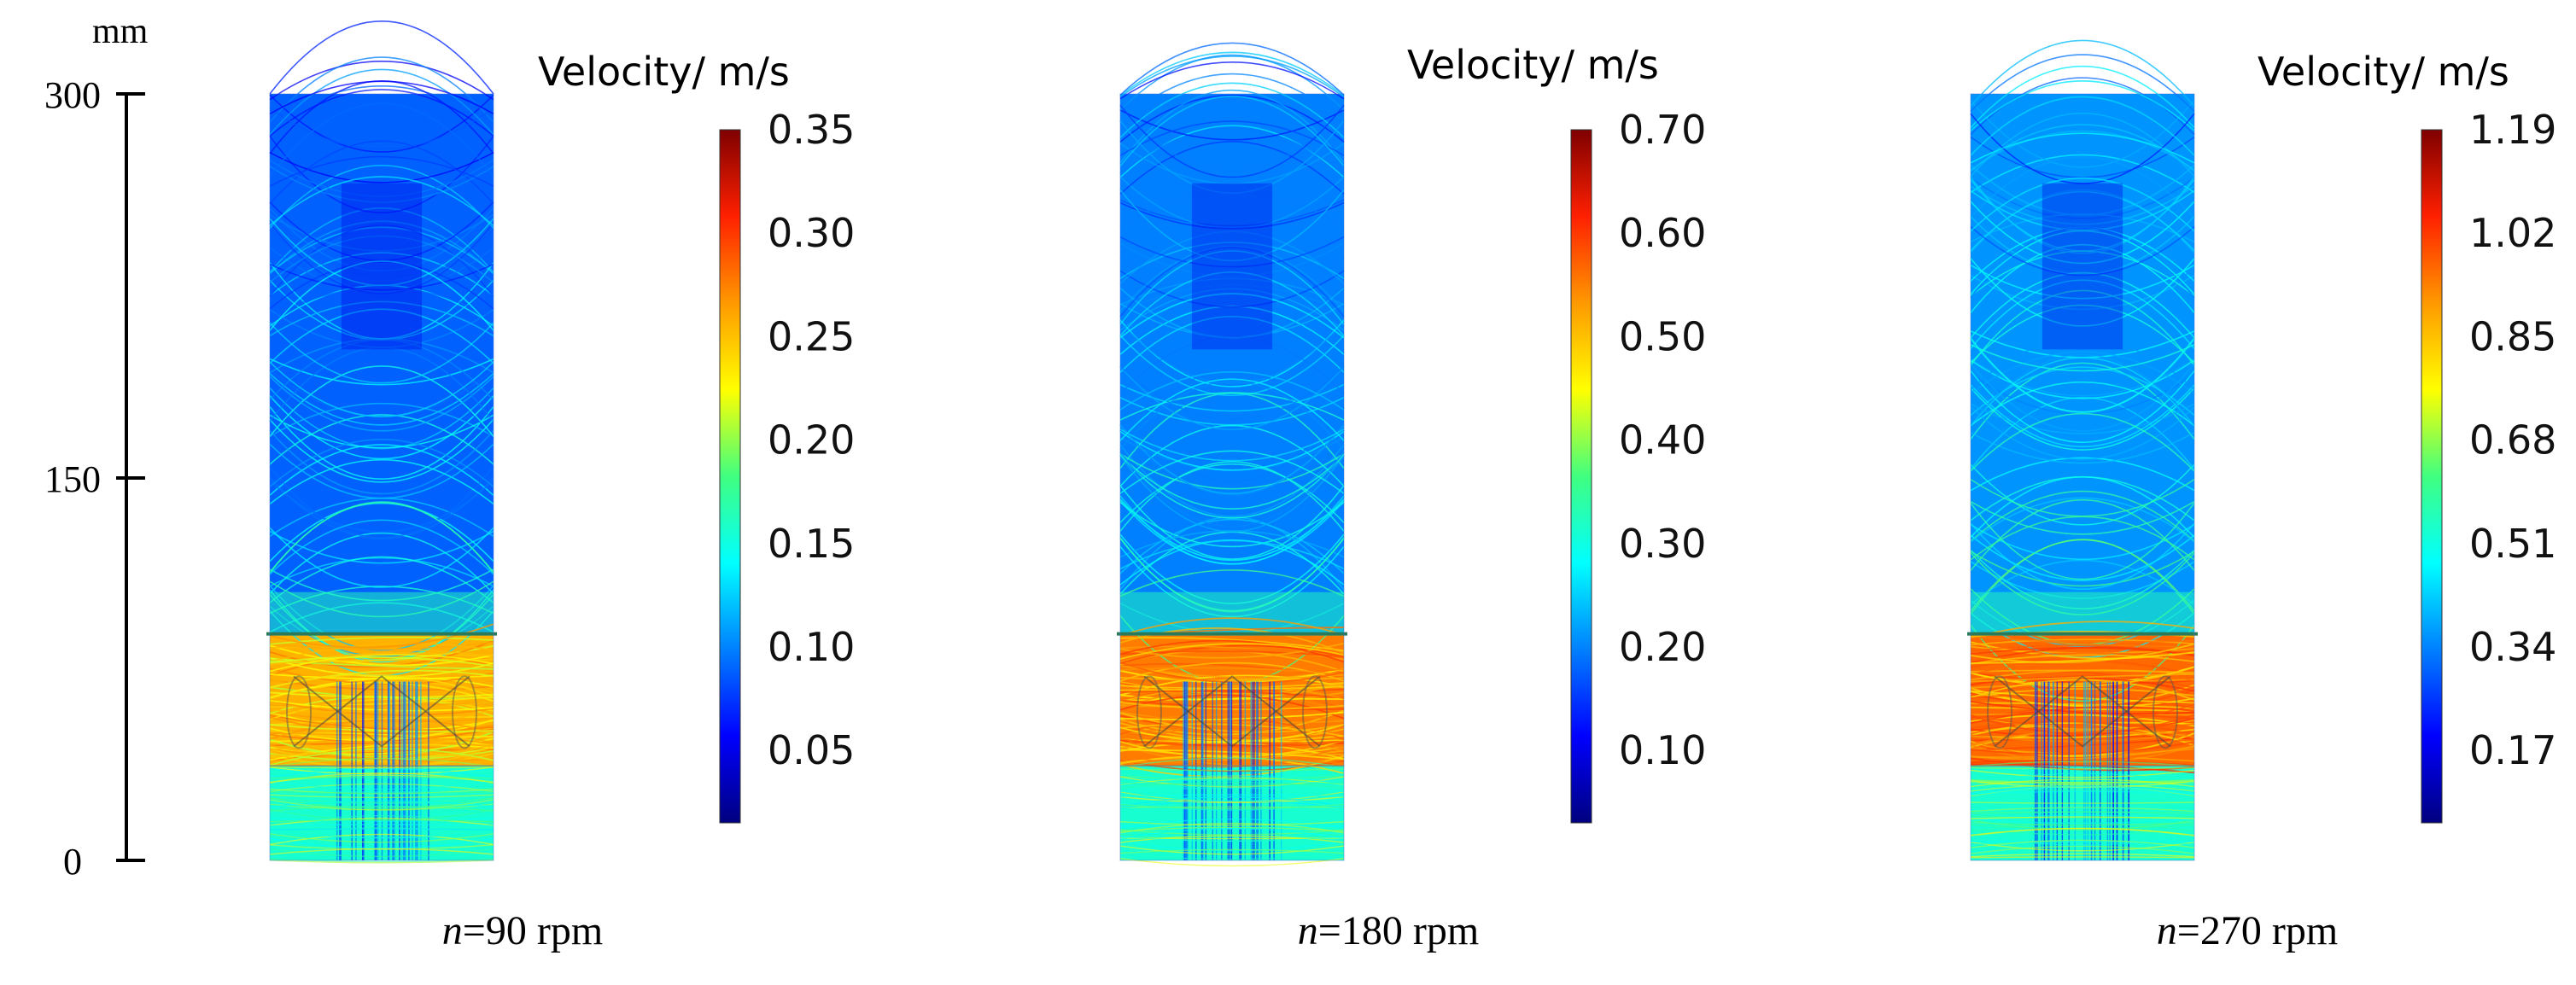 Image resolution: width=2576 pixels, height=985 pixels. I want to click on upper-zone-fill, so click(2082, 365).